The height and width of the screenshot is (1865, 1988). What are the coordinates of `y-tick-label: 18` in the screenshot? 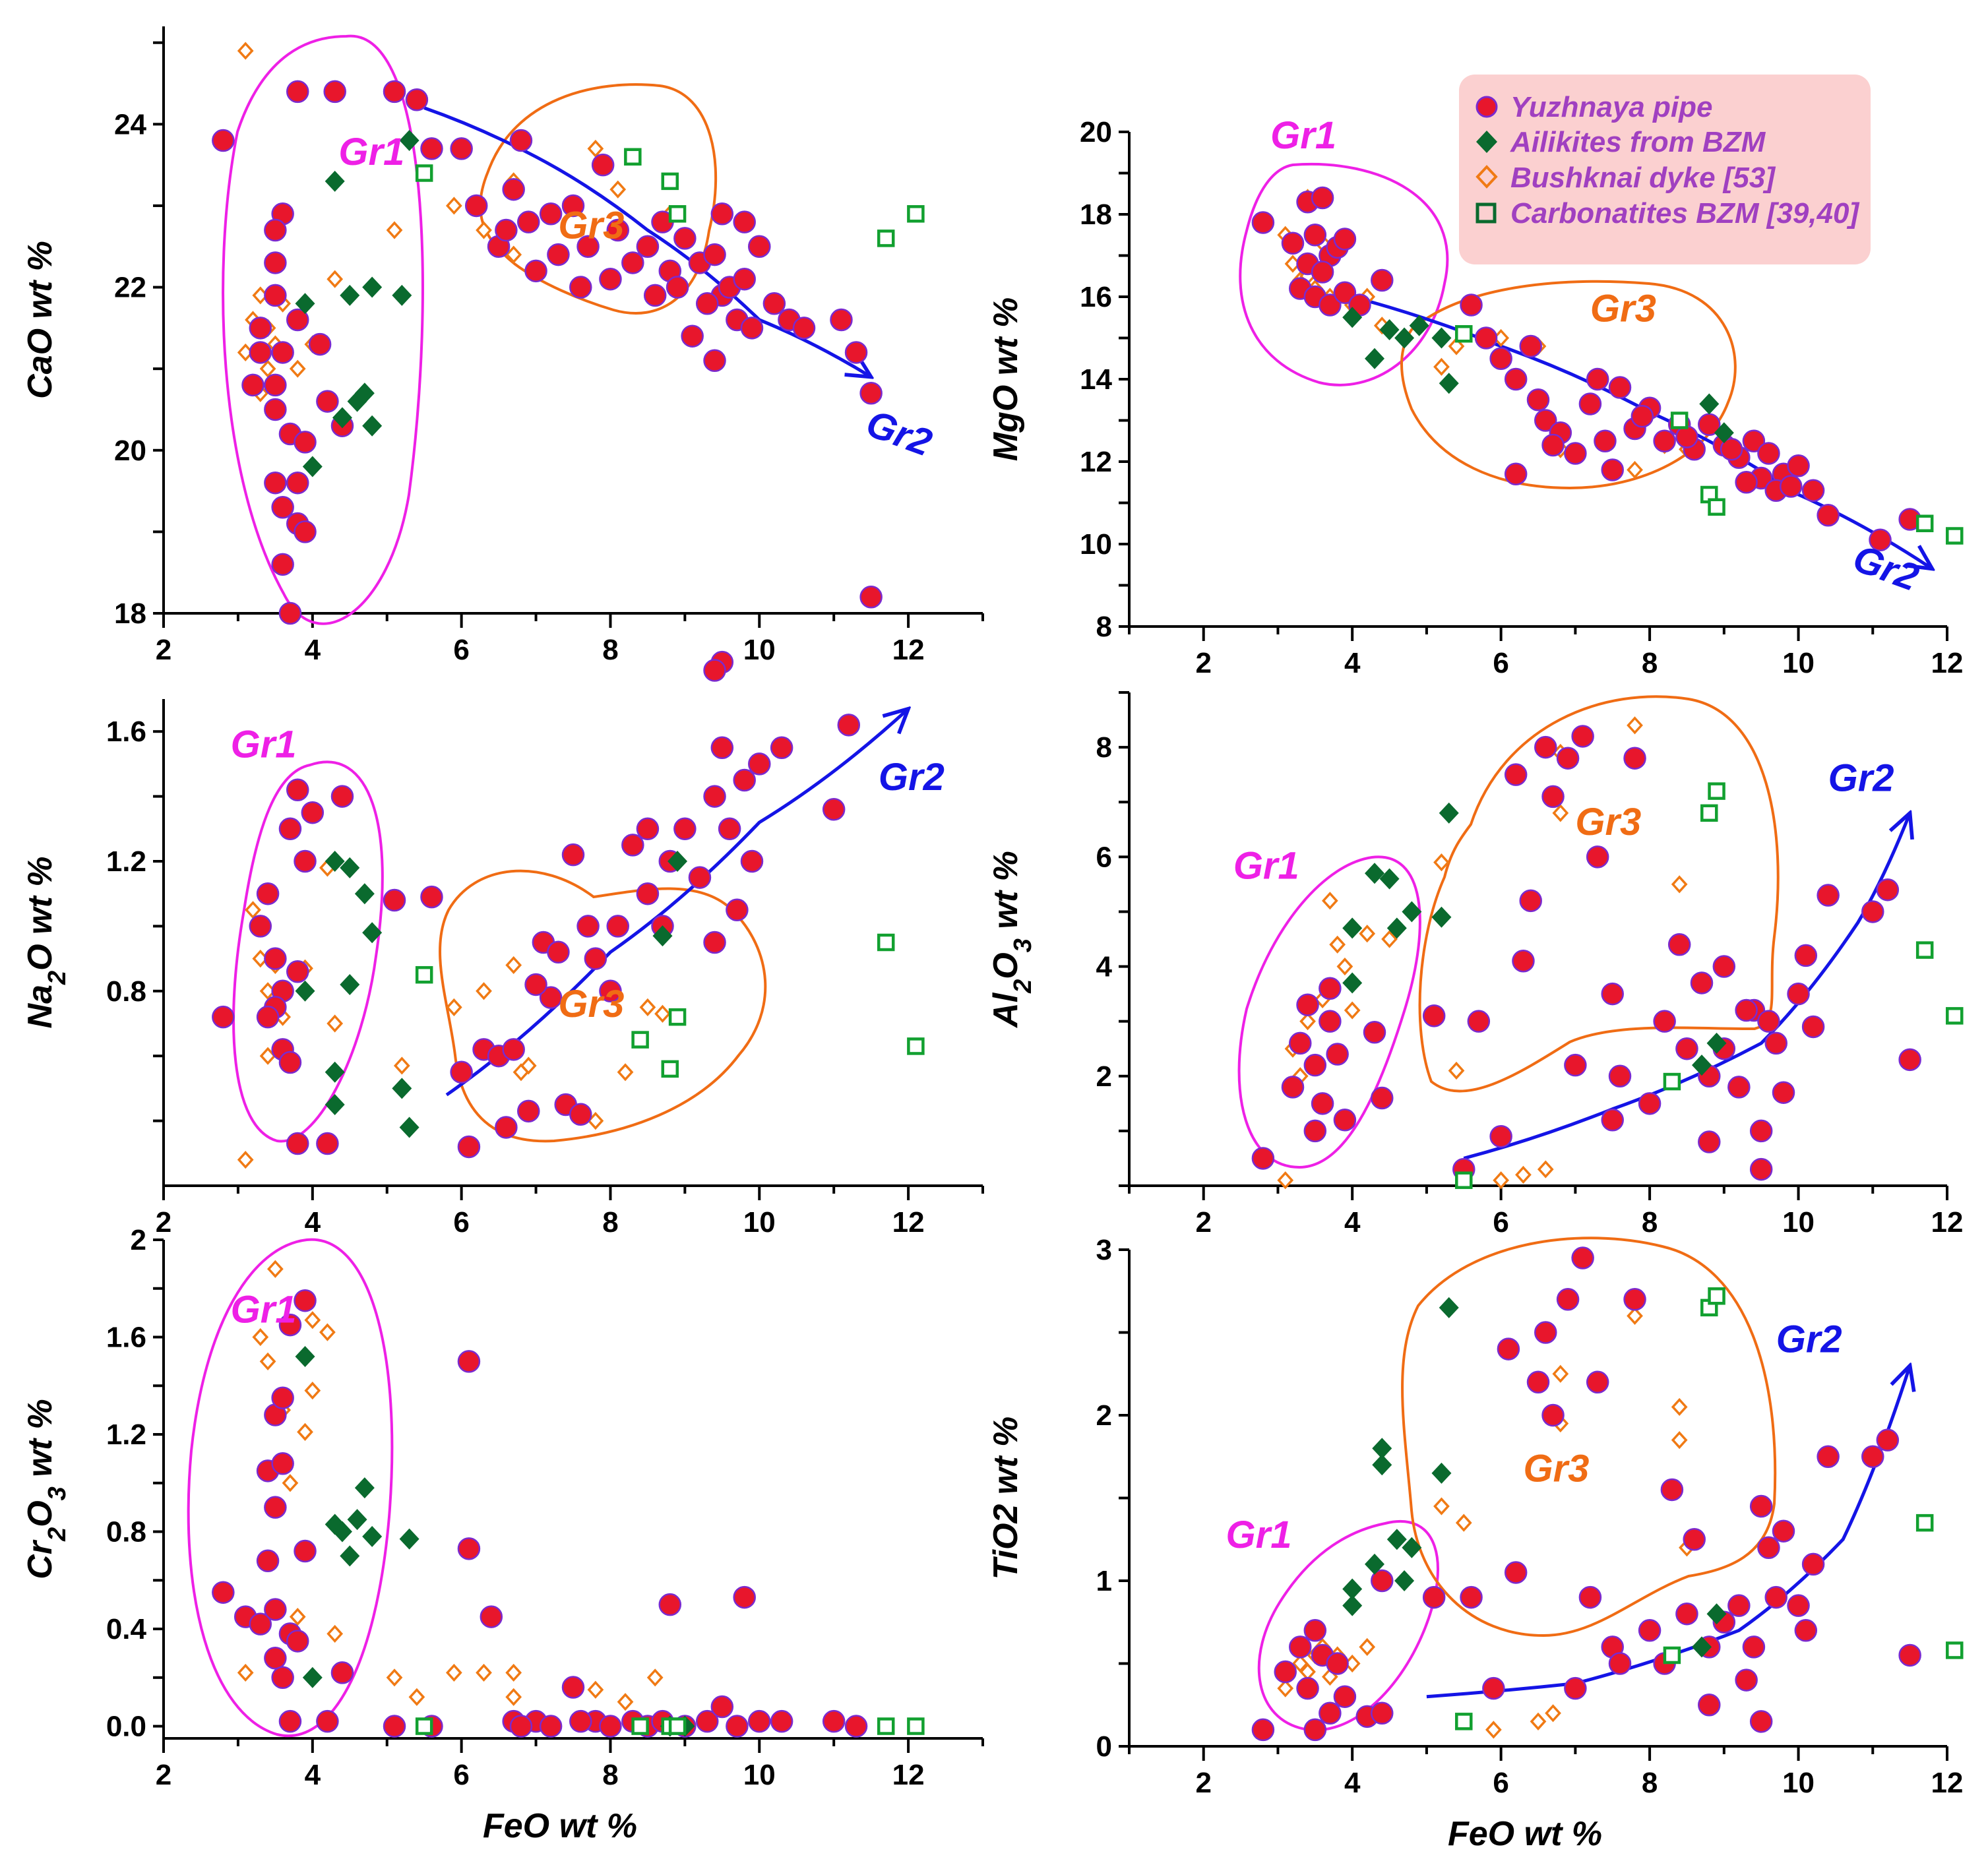 It's located at (1096, 215).